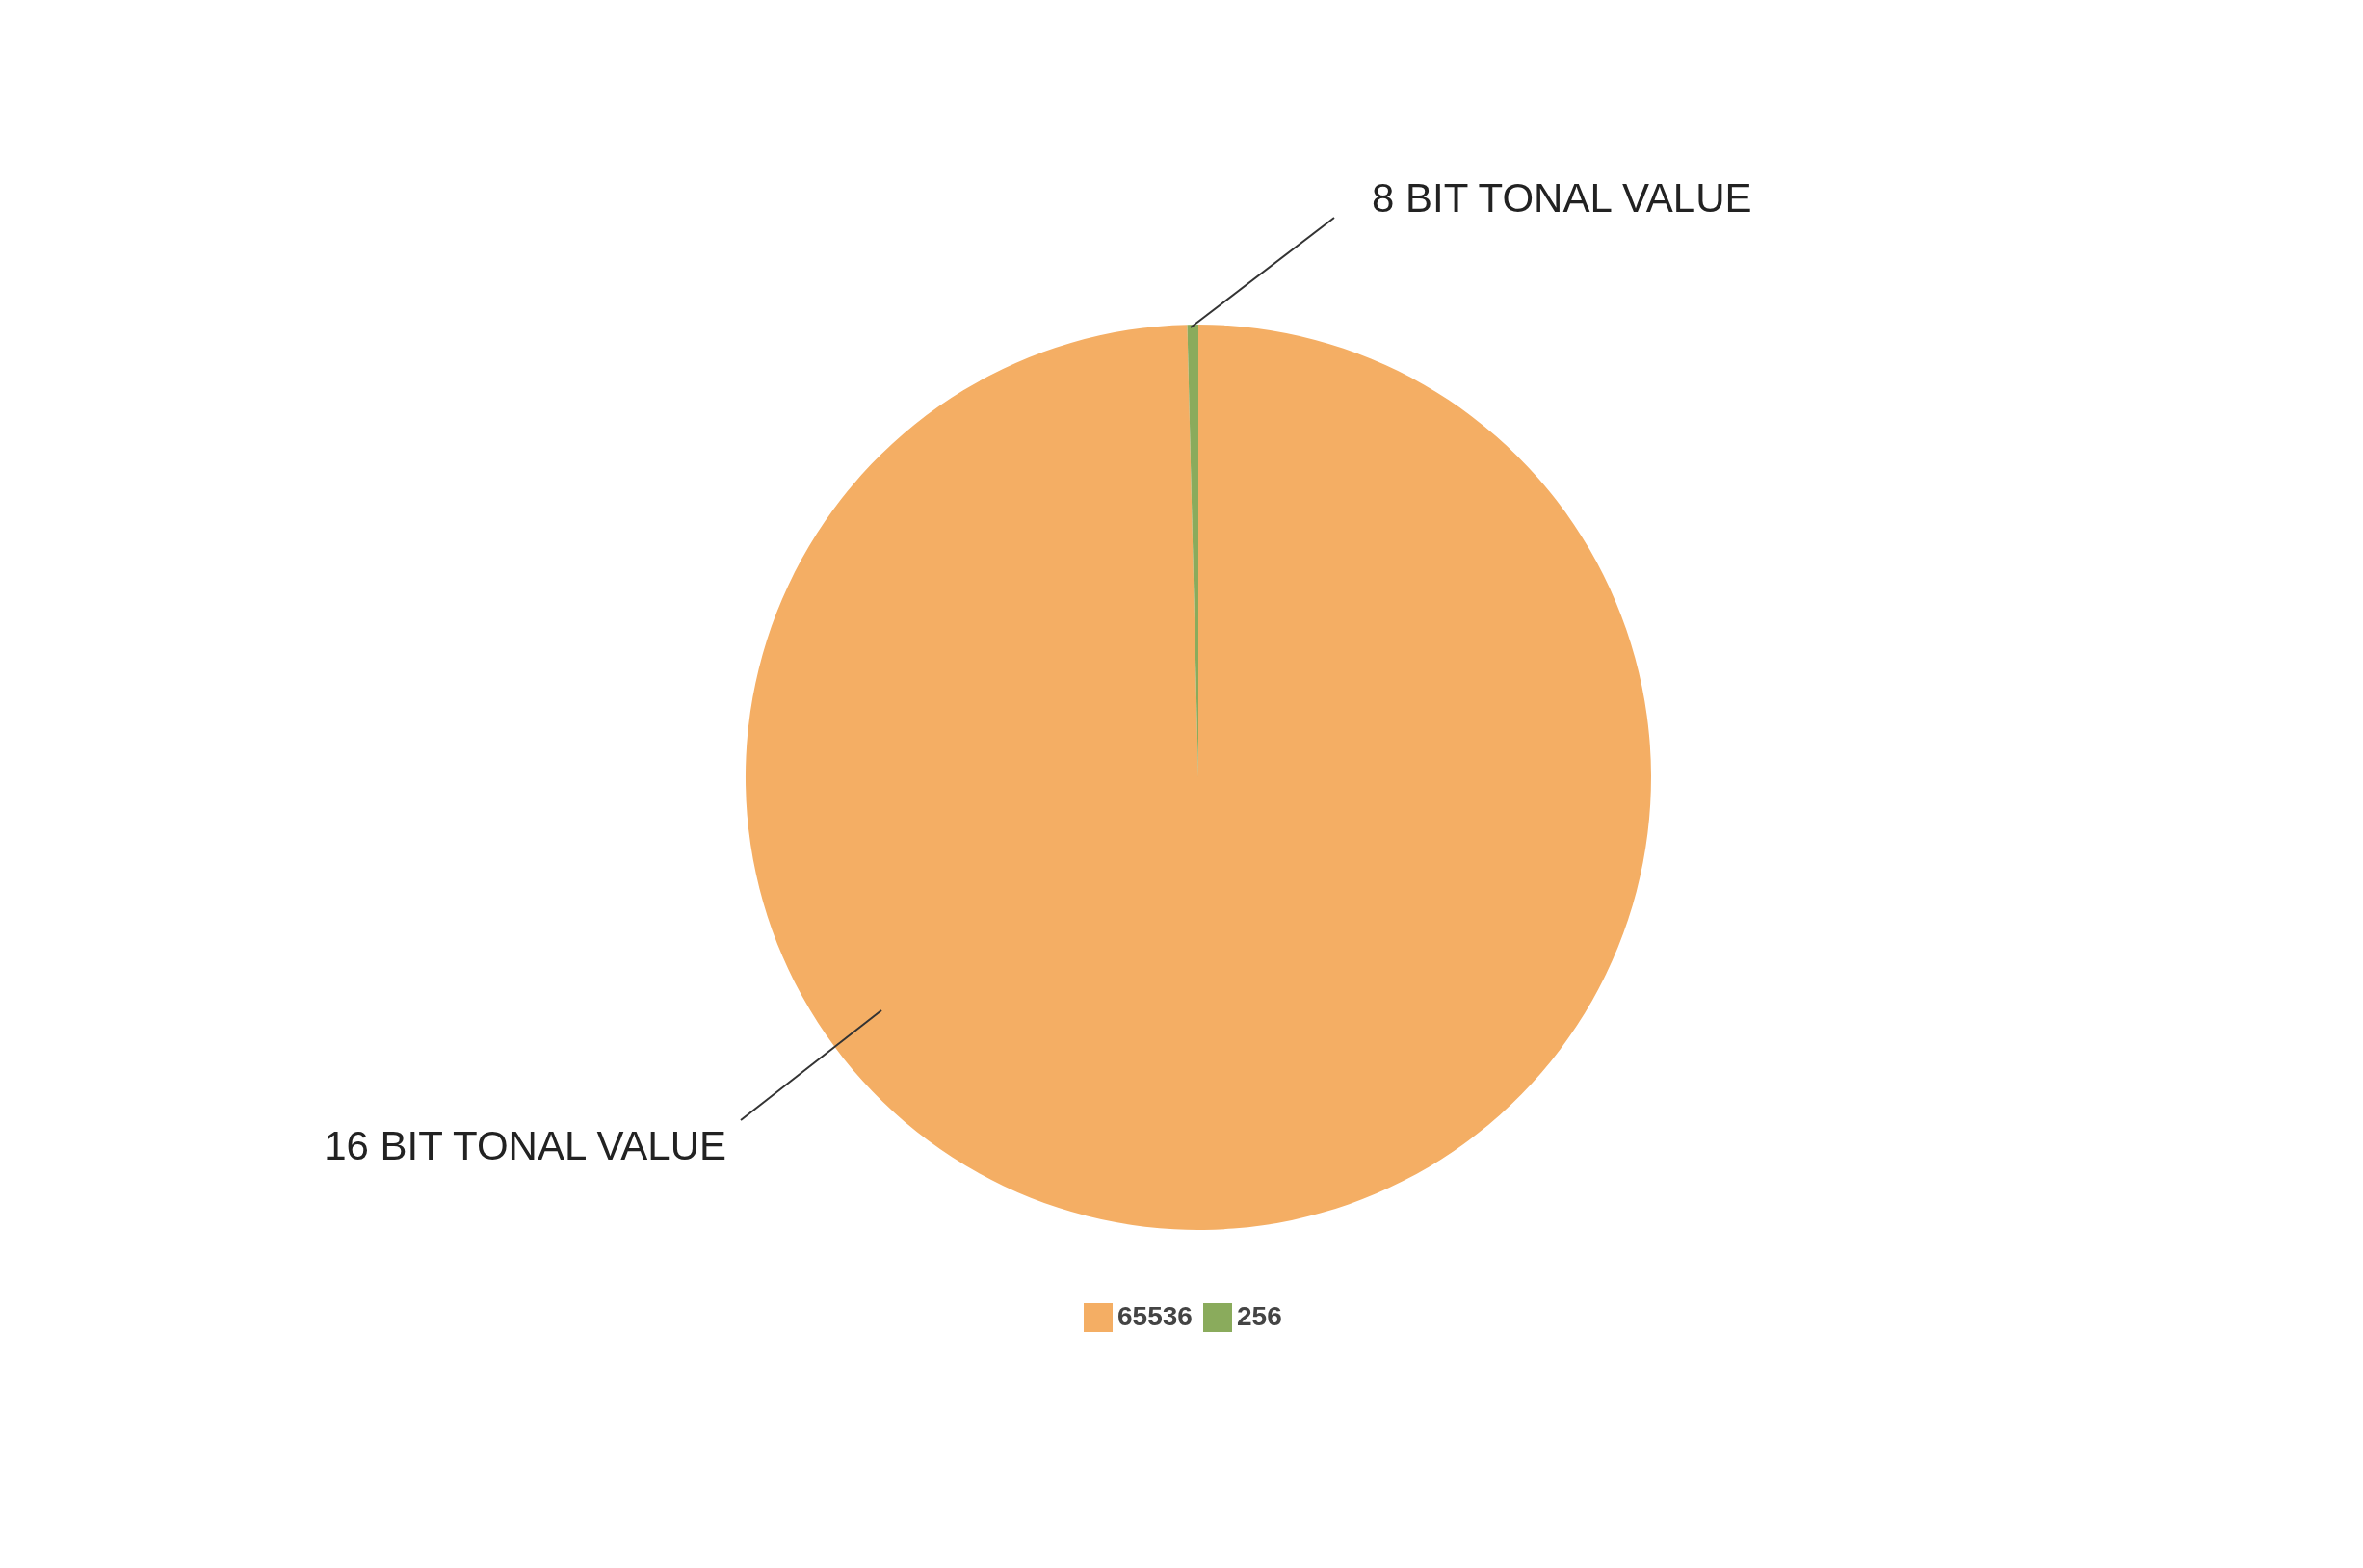 Image resolution: width=2363 pixels, height=1568 pixels. Describe the element at coordinates (1155, 1316) in the screenshot. I see `legend-label: 65536` at that location.